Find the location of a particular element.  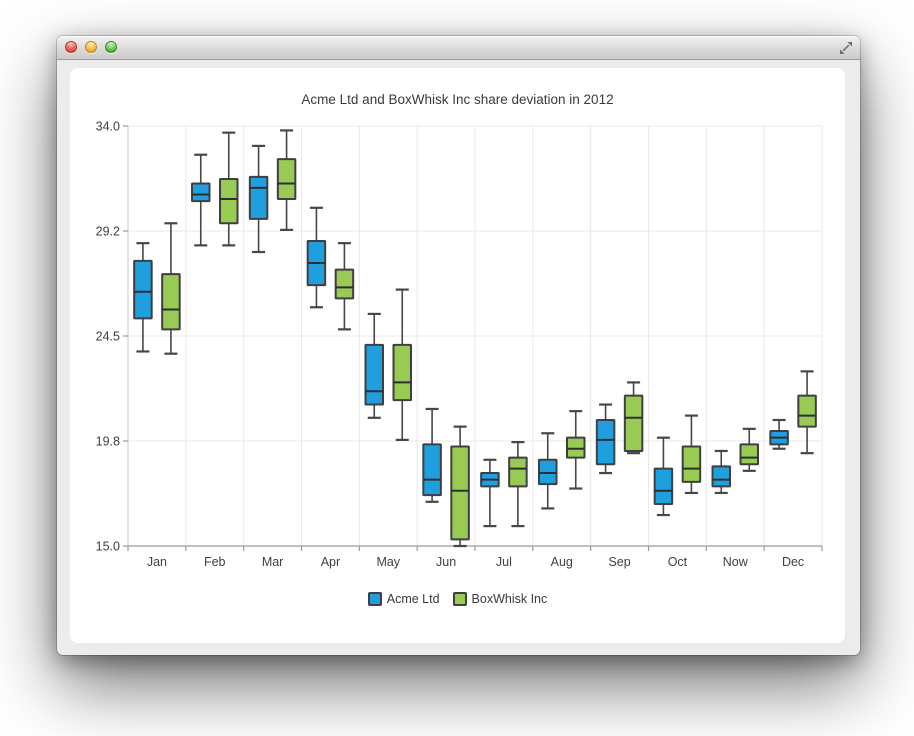

close-button is located at coordinates (71, 47).